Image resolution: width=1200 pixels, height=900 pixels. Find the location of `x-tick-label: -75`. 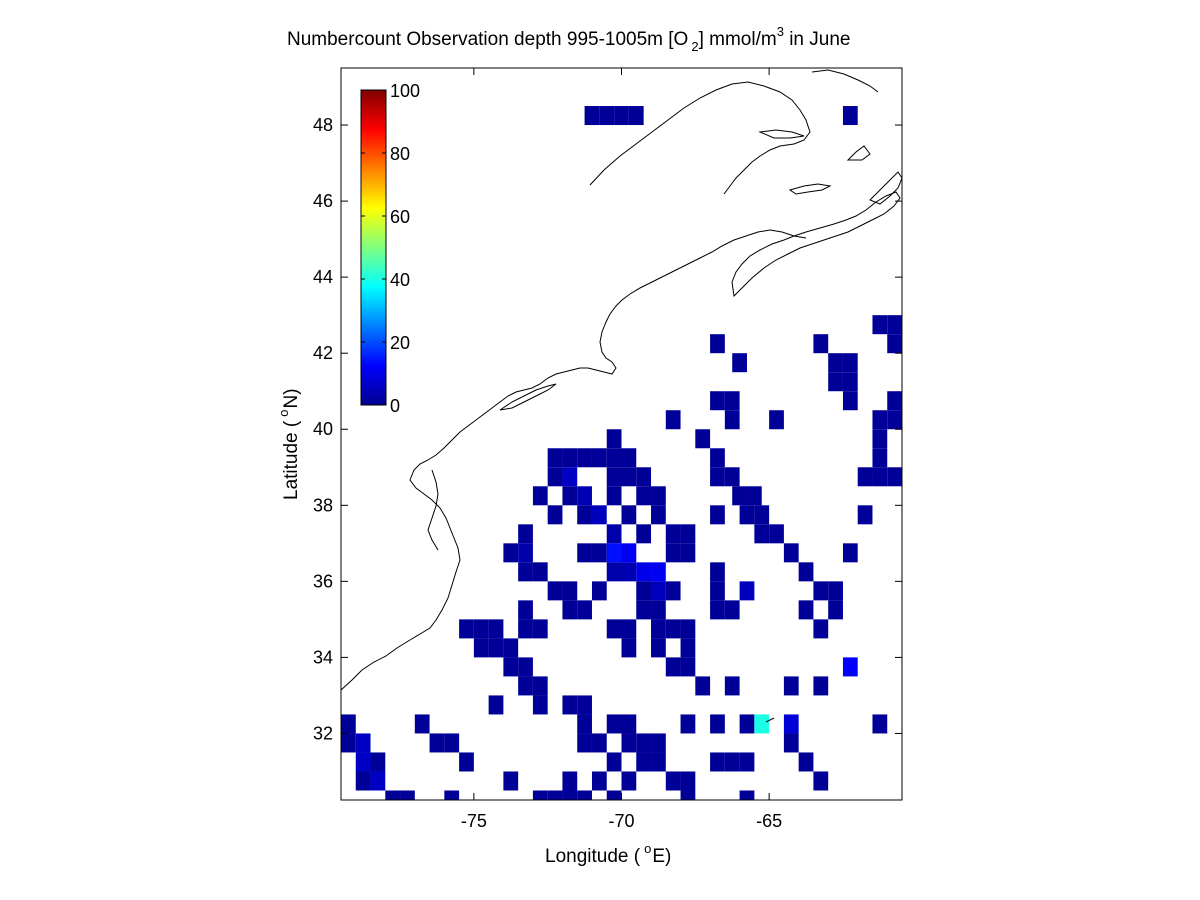

x-tick-label: -75 is located at coordinates (474, 821).